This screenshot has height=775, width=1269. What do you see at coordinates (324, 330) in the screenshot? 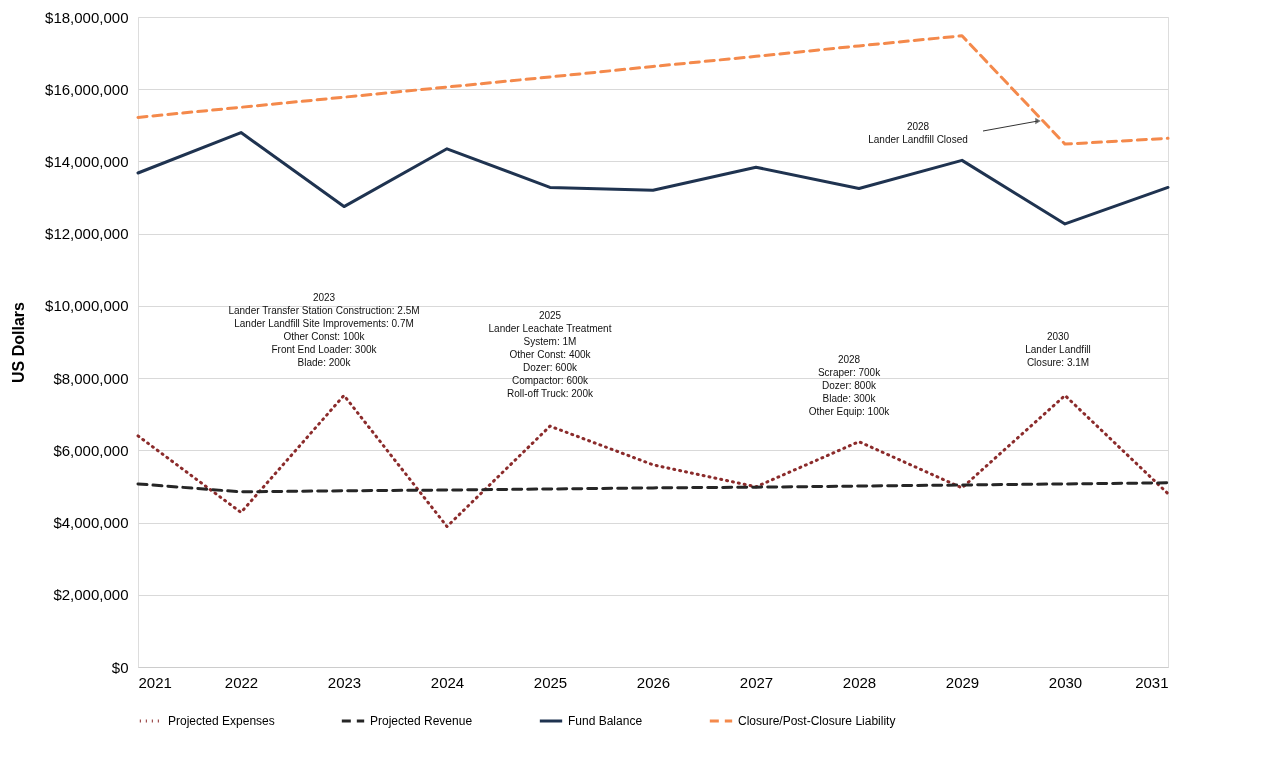
I see `annotation: 2023 Lander Transfer Station Construction: 2.5M Lander Landfill Site Improvements: 0.7M Other Const: 100k Front End Loader: 300k Blade: 200k` at bounding box center [324, 330].